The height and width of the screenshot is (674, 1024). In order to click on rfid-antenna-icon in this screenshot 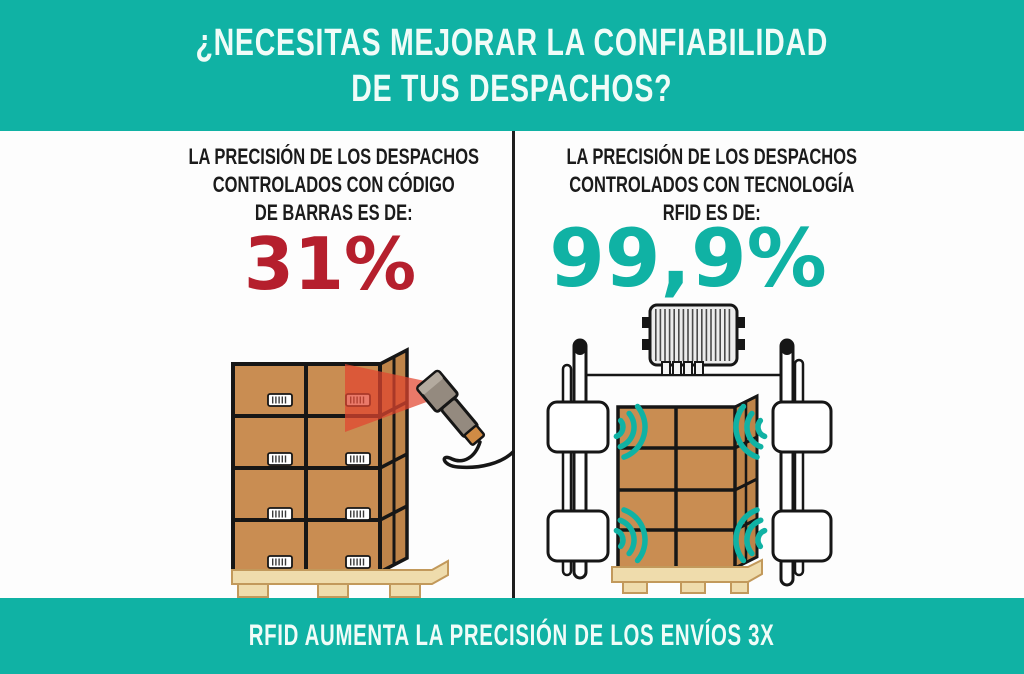, I will do `click(689, 481)`.